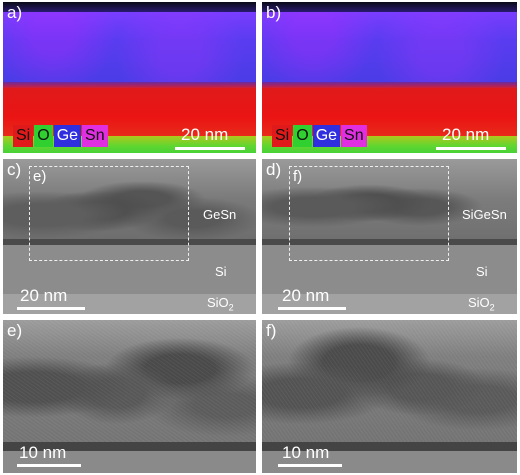  I want to click on panel-label-d: d), so click(274, 169).